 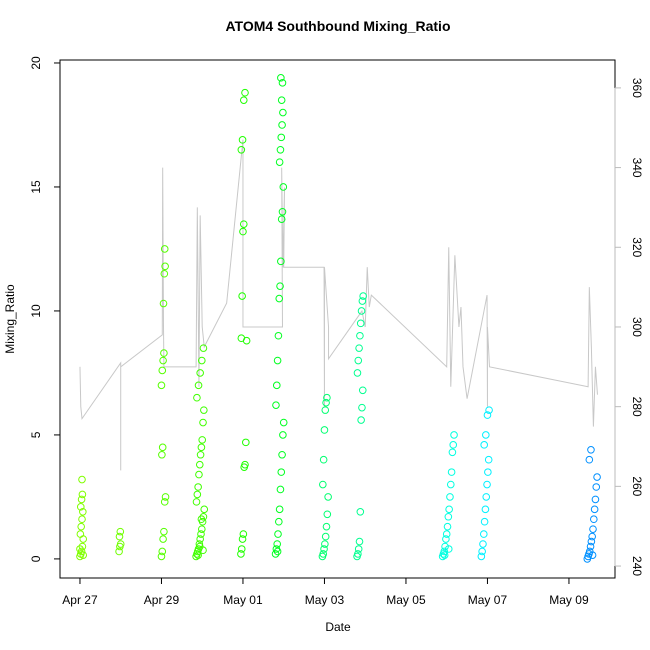 I want to click on x-tick-label: May 07, so click(x=488, y=600).